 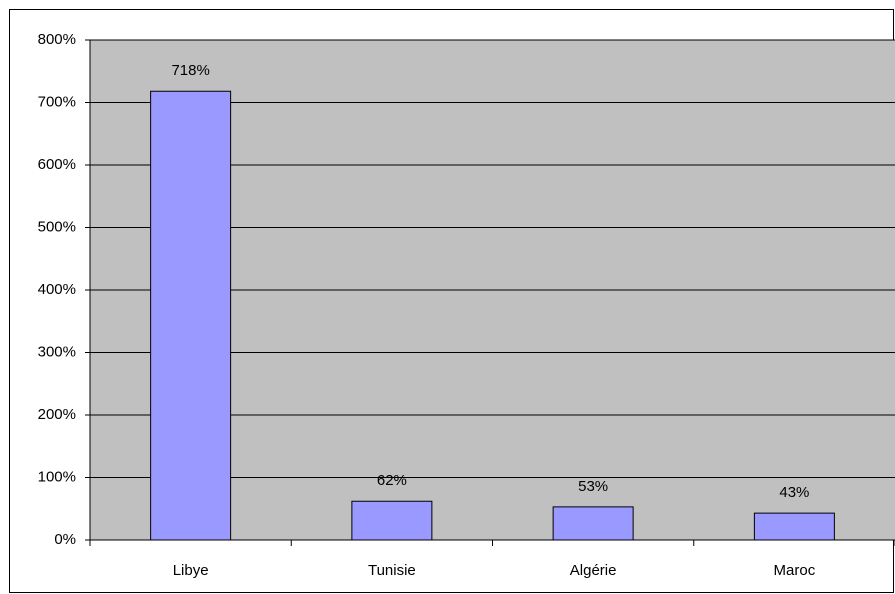 What do you see at coordinates (57, 164) in the screenshot?
I see `y-tick-label: 600%` at bounding box center [57, 164].